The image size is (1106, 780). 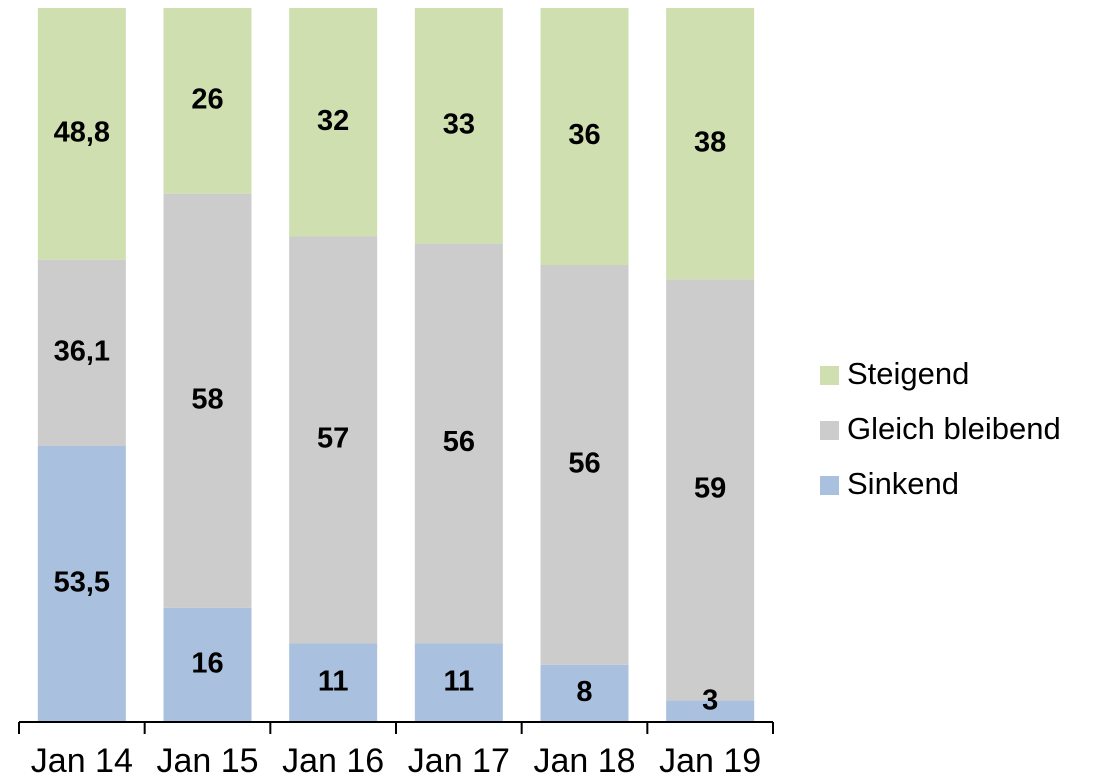 I want to click on x-tick-label-jan-18: Jan 18, so click(x=584, y=761).